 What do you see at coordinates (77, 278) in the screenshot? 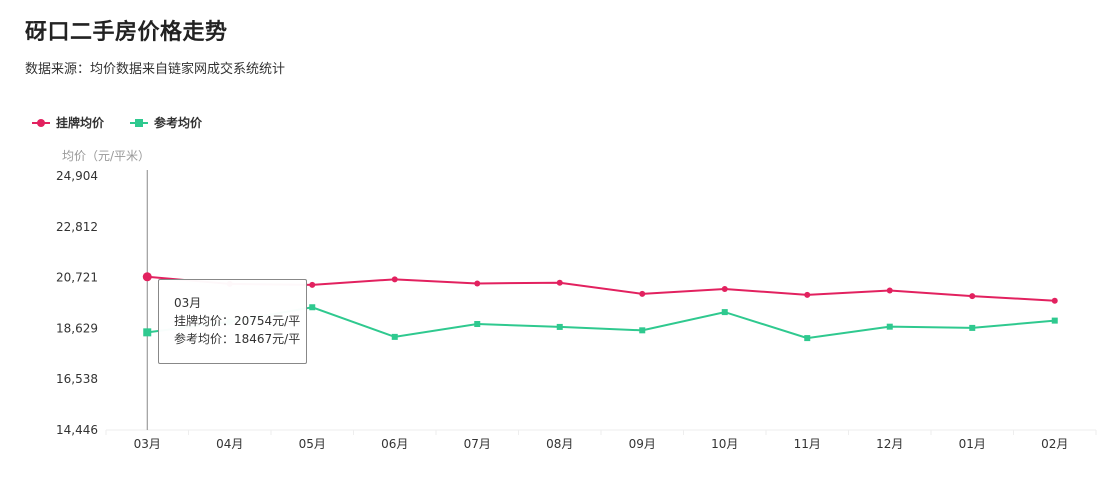
I see `y-tick-label: 20,721` at bounding box center [77, 278].